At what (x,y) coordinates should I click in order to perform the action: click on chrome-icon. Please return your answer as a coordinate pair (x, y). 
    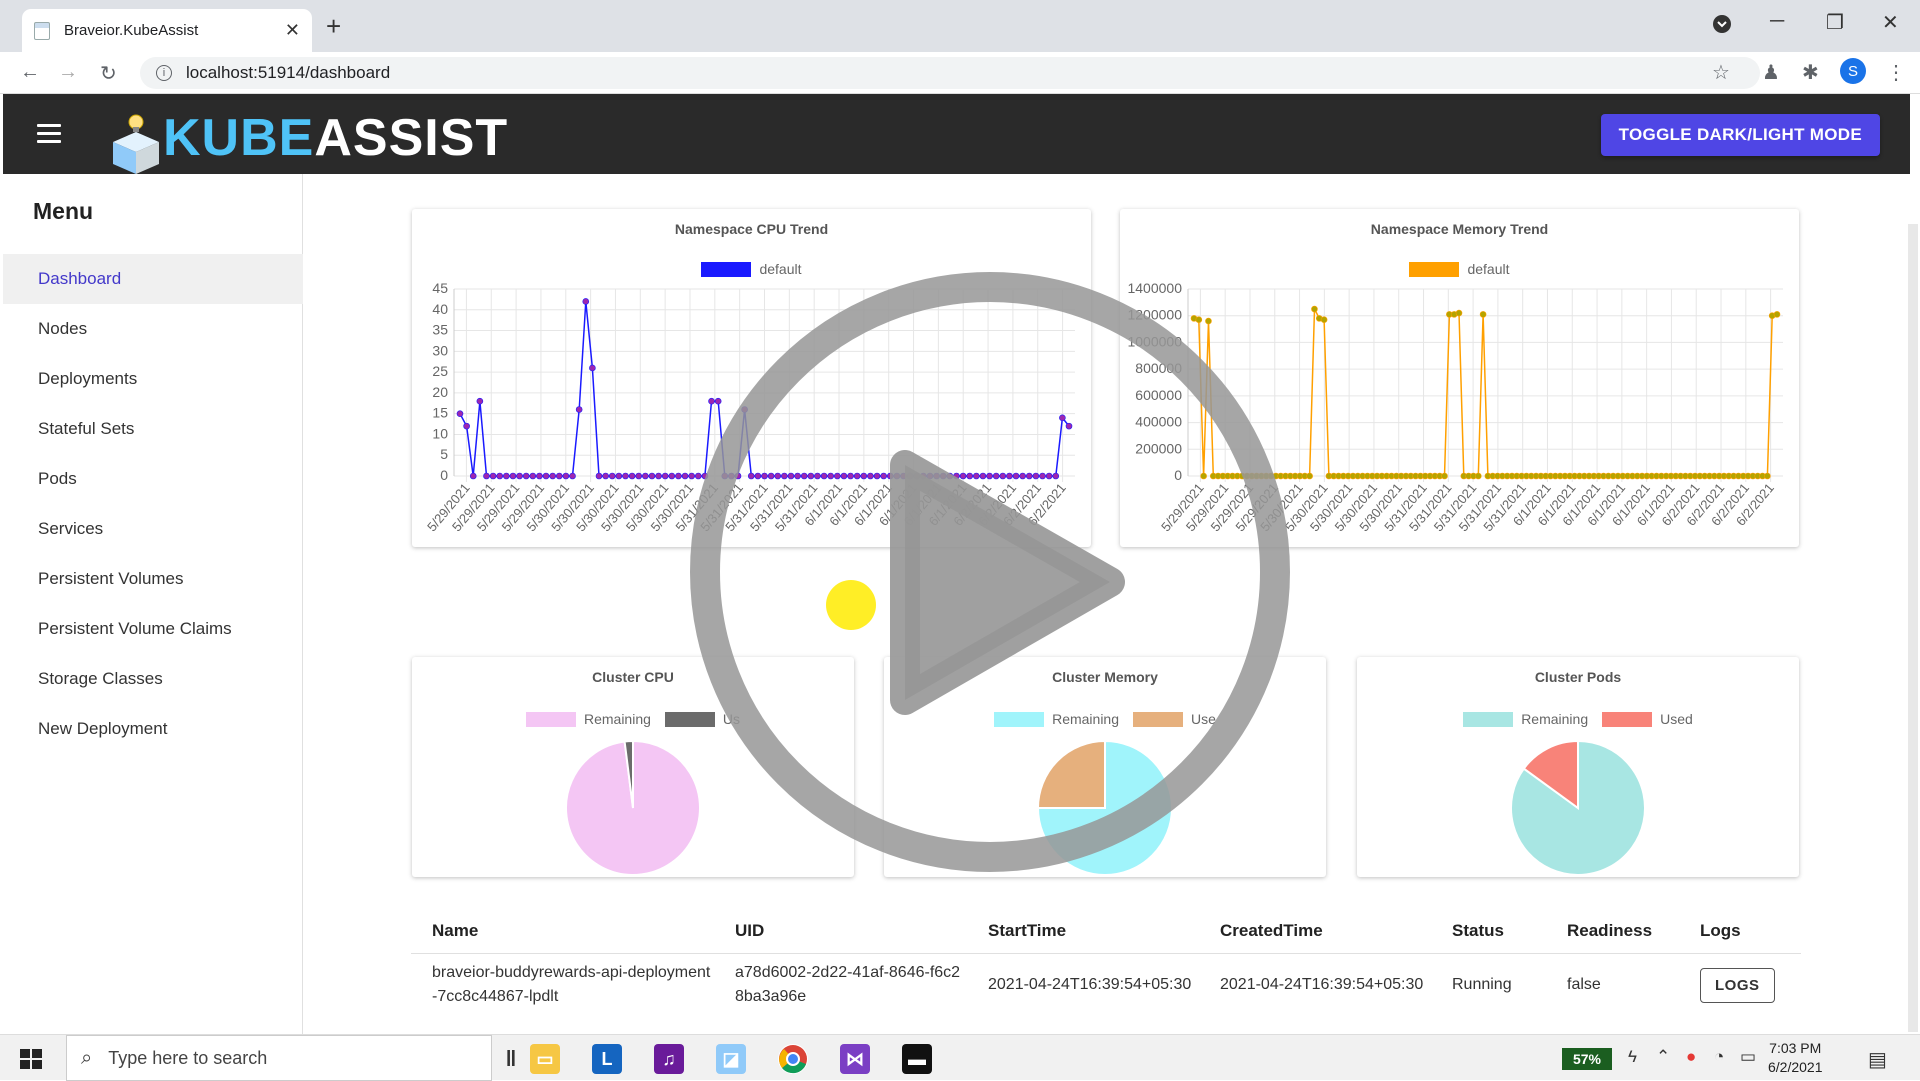
    Looking at the image, I should click on (793, 1059).